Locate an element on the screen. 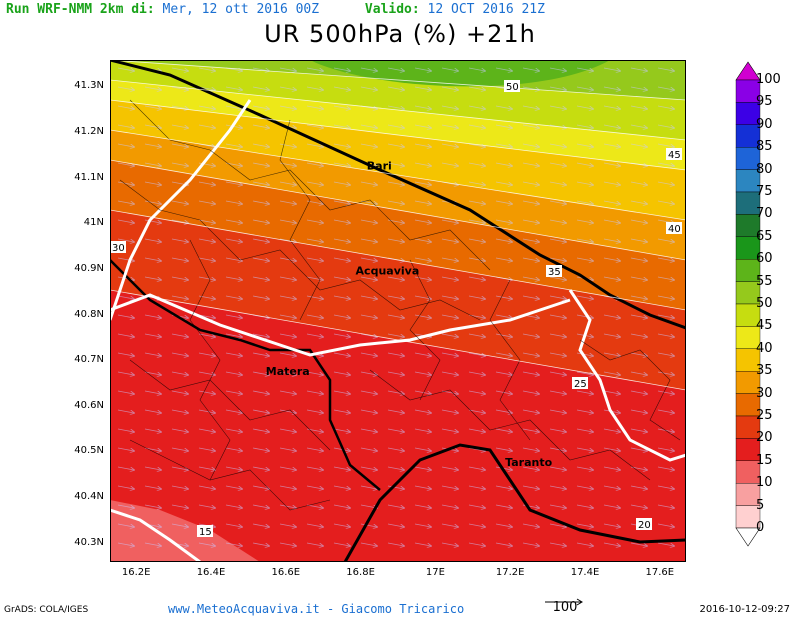 Image resolution: width=800 pixels, height=618 pixels. colorbar-level-label: 95 is located at coordinates (764, 102).